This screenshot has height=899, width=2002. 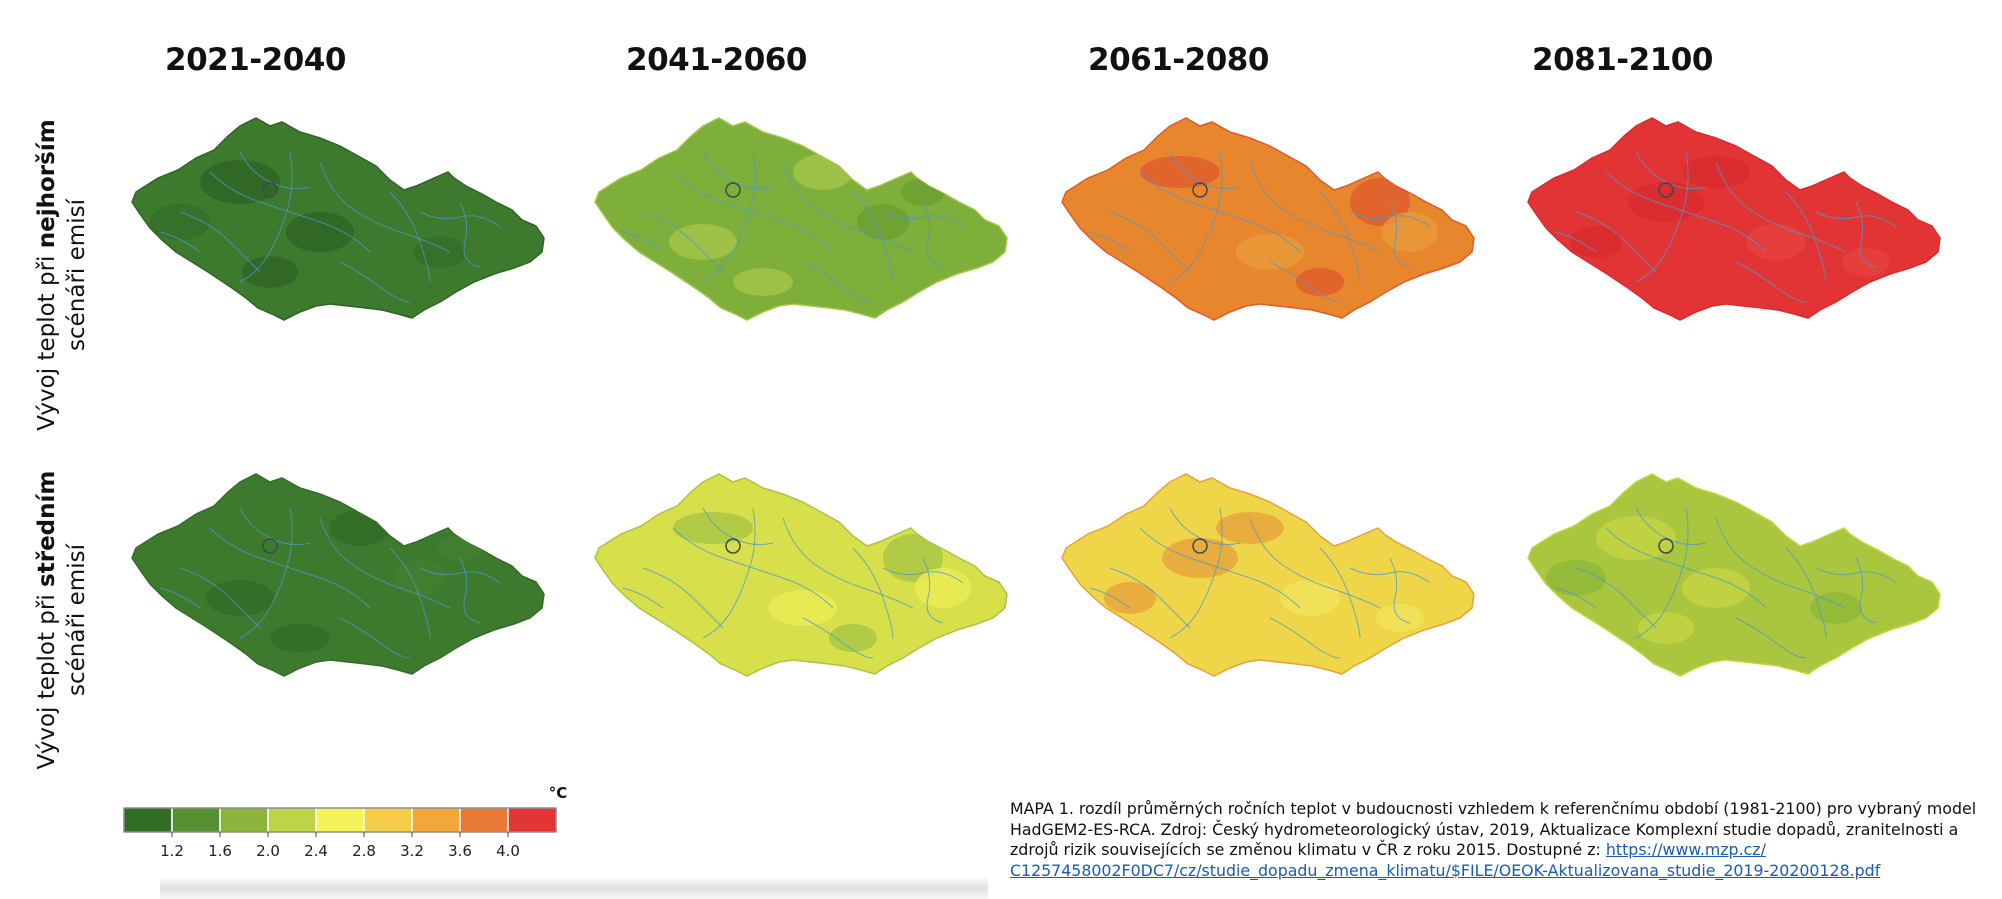 I want to click on legend-unit: °C, so click(x=558, y=793).